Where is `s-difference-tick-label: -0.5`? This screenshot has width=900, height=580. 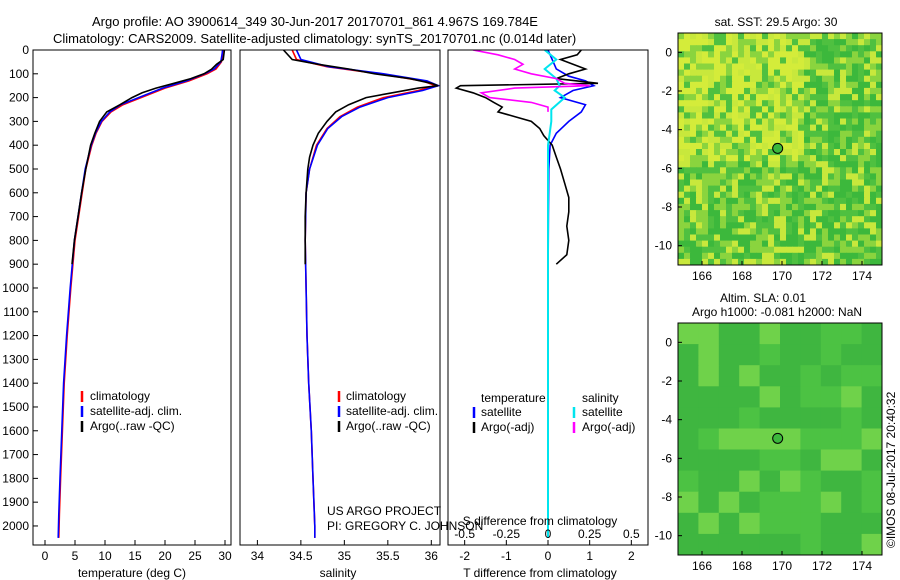 s-difference-tick-label: -0.5 is located at coordinates (464, 534).